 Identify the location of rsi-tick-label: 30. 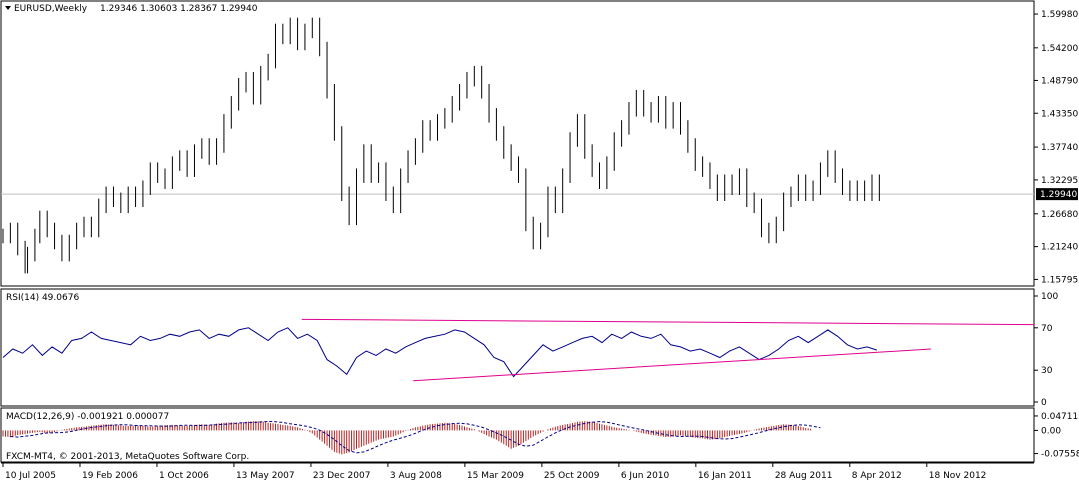
(1047, 371).